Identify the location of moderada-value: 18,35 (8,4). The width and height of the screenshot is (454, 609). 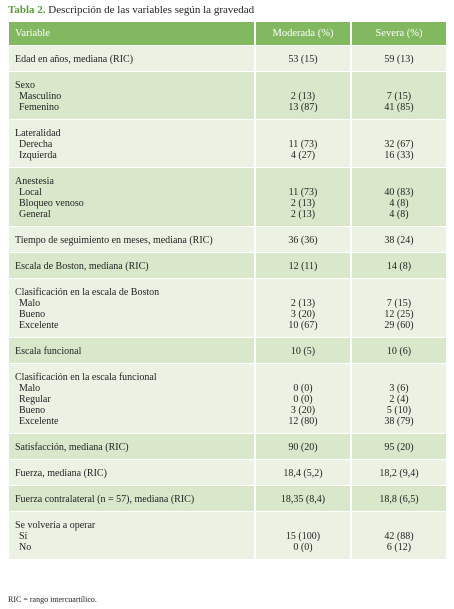
(303, 499).